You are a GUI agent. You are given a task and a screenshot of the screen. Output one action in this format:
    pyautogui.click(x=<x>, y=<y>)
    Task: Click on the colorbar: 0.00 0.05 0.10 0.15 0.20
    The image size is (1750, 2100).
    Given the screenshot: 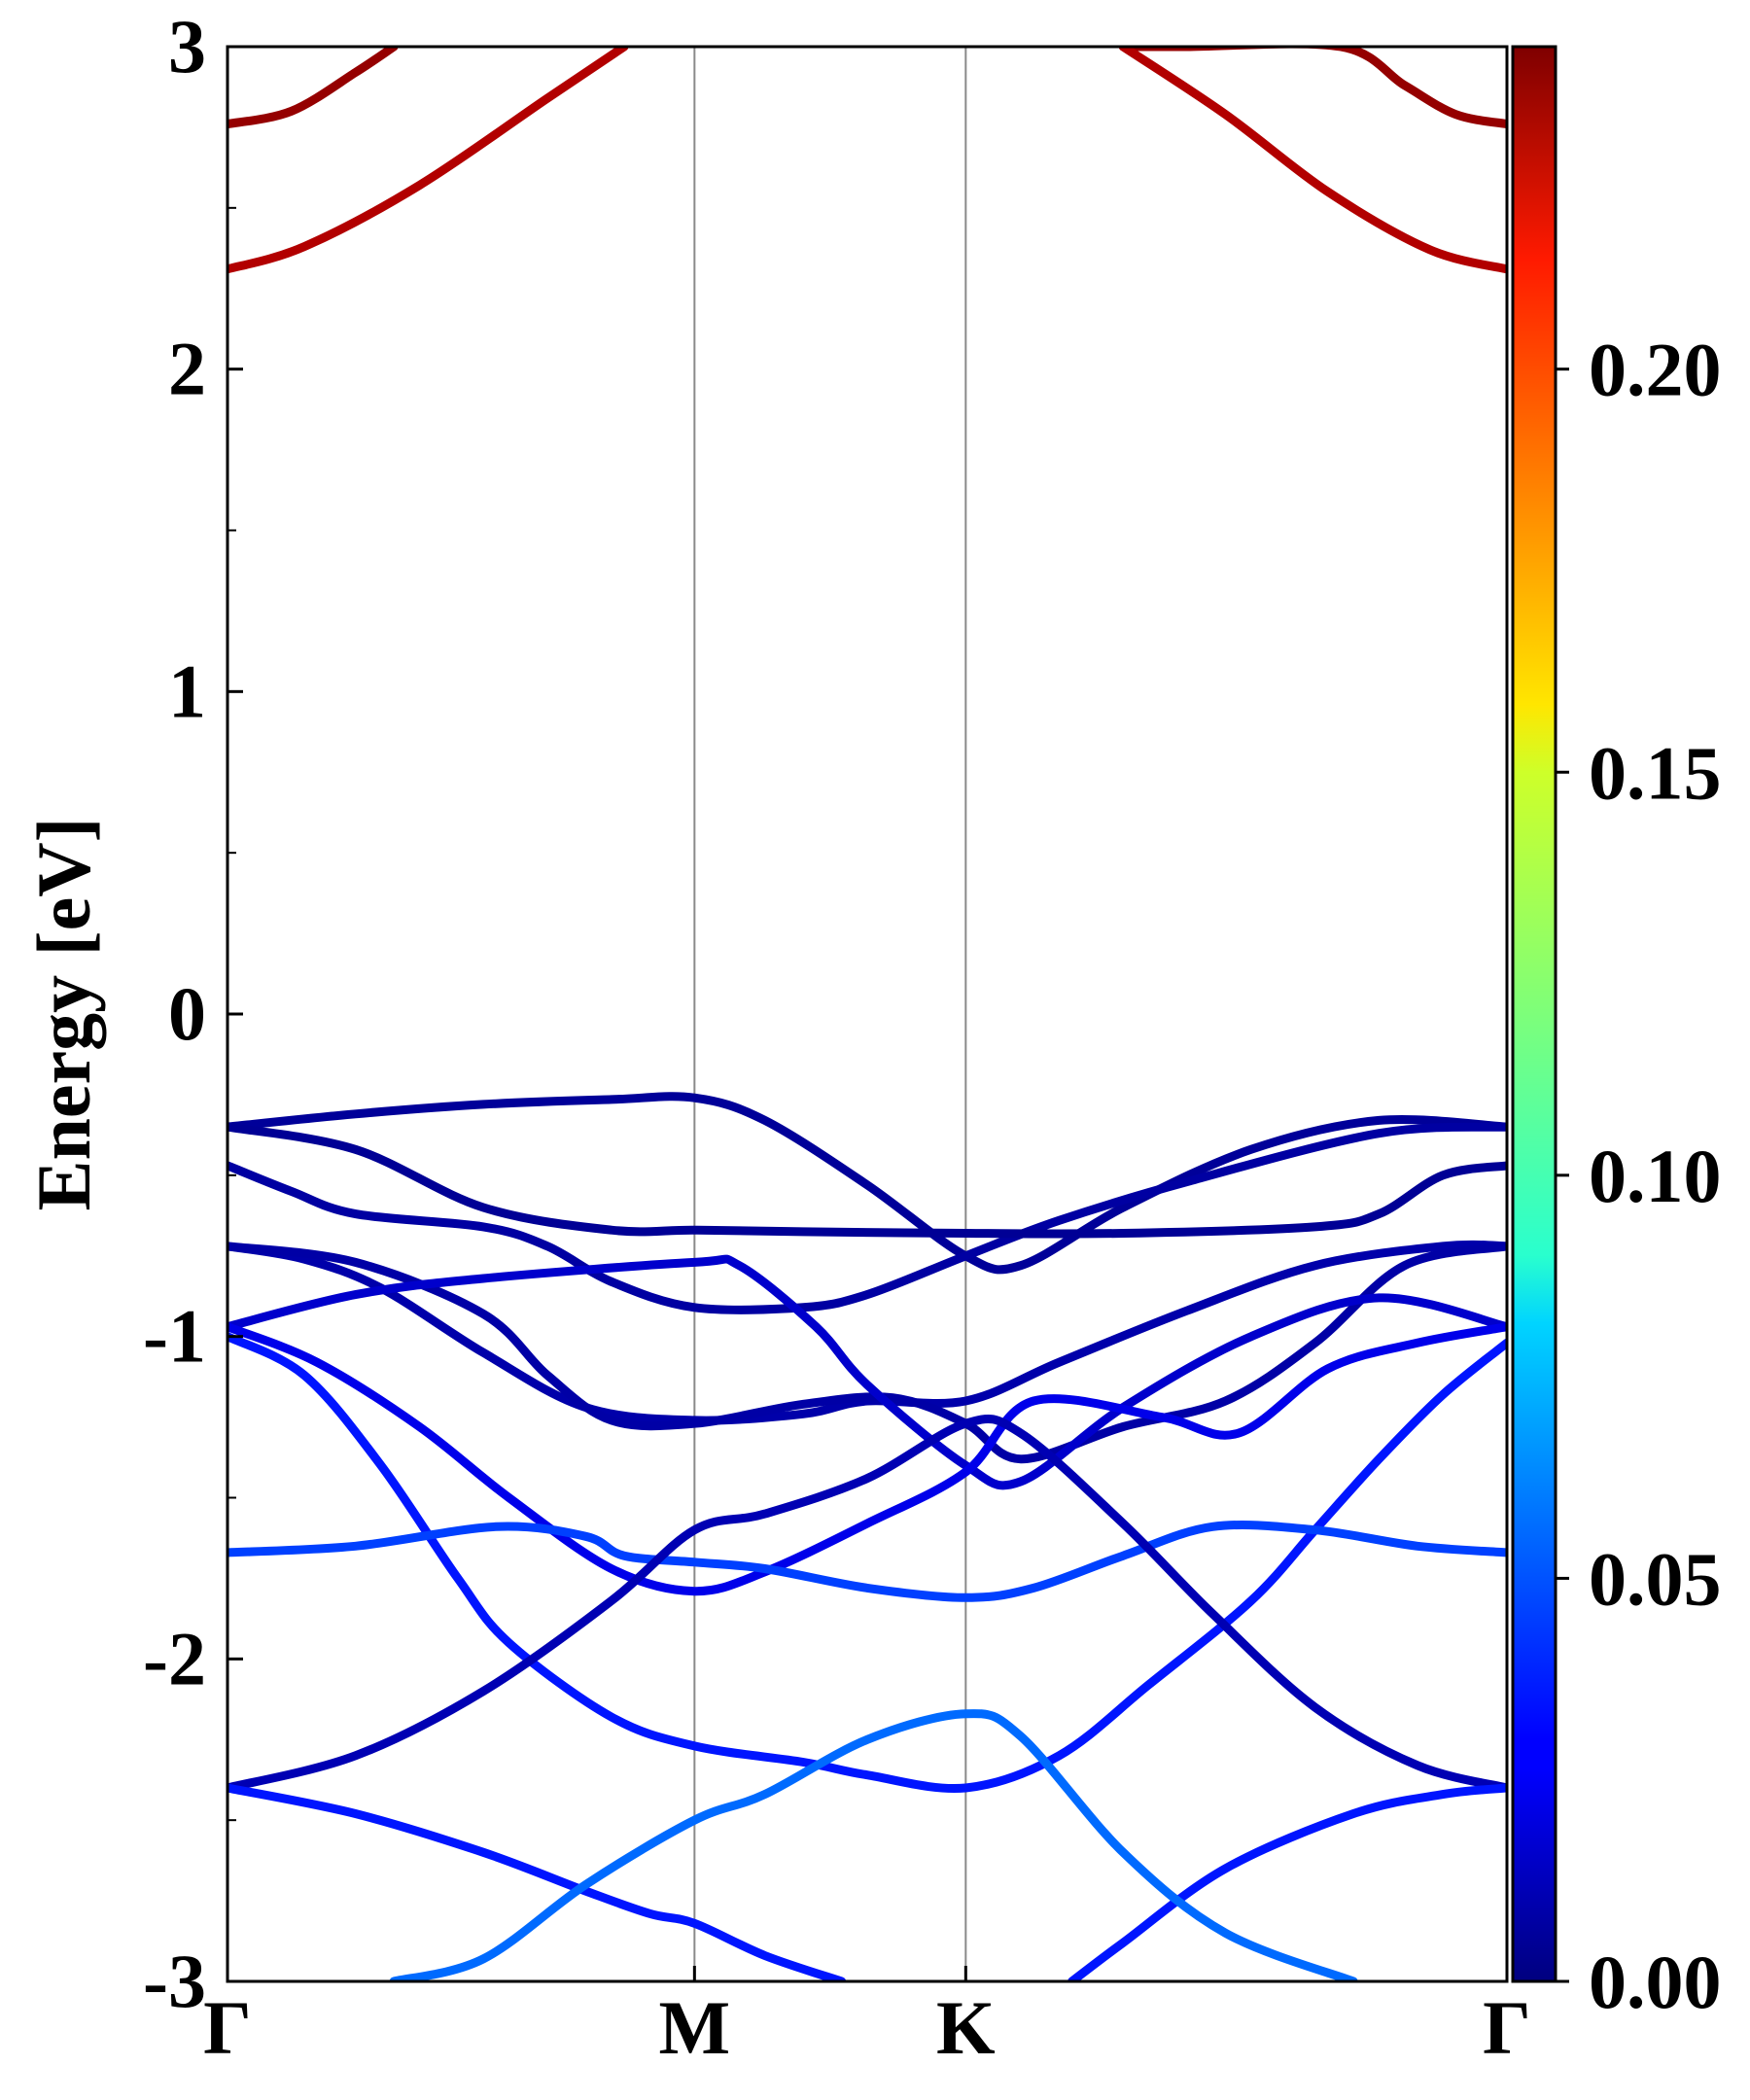 What is the action you would take?
    pyautogui.click(x=1616, y=1034)
    